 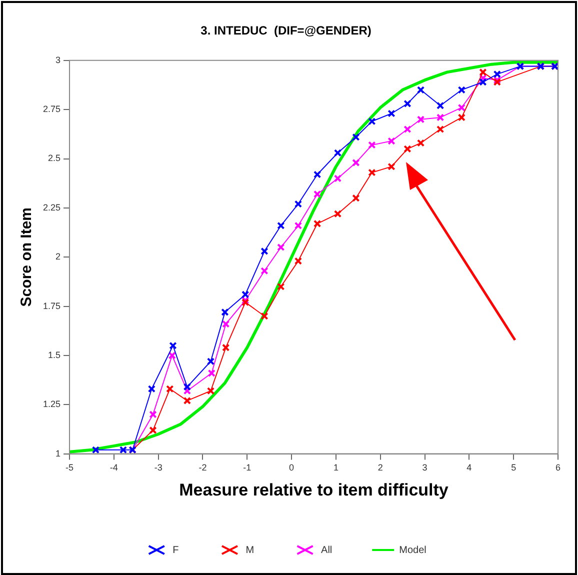 I want to click on legend-label: M, so click(x=250, y=550).